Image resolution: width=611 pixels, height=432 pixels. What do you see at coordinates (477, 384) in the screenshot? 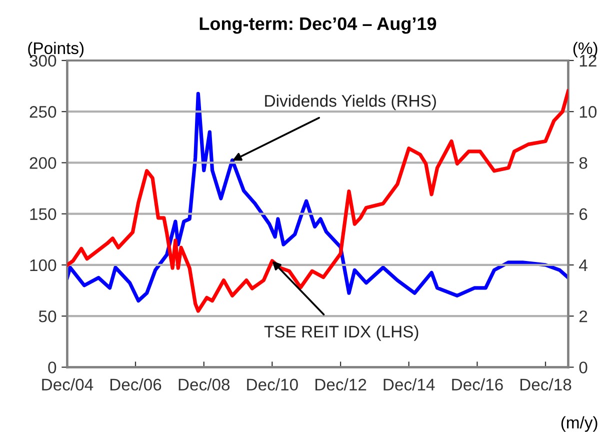
I see `x-tick-label: Dec/16` at bounding box center [477, 384].